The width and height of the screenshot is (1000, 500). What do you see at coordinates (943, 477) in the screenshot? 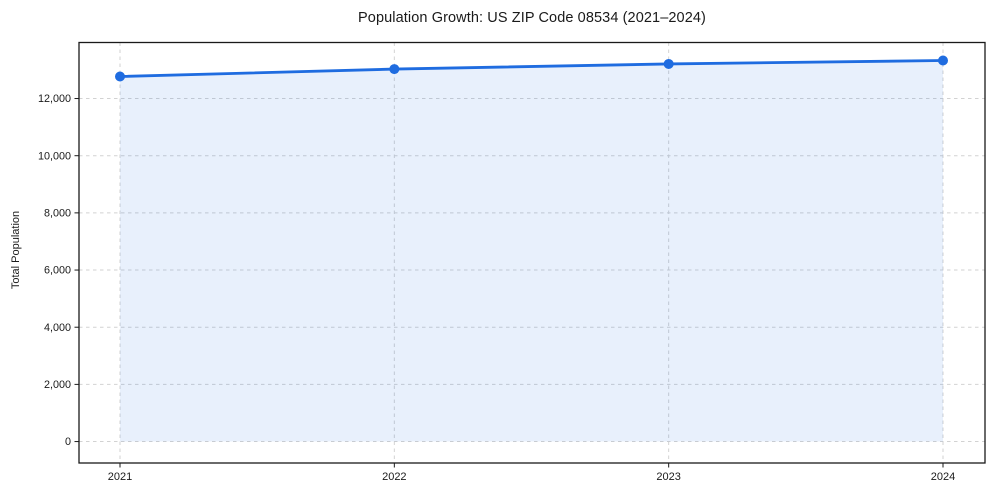
I see `x-tick-label: 2024` at bounding box center [943, 477].